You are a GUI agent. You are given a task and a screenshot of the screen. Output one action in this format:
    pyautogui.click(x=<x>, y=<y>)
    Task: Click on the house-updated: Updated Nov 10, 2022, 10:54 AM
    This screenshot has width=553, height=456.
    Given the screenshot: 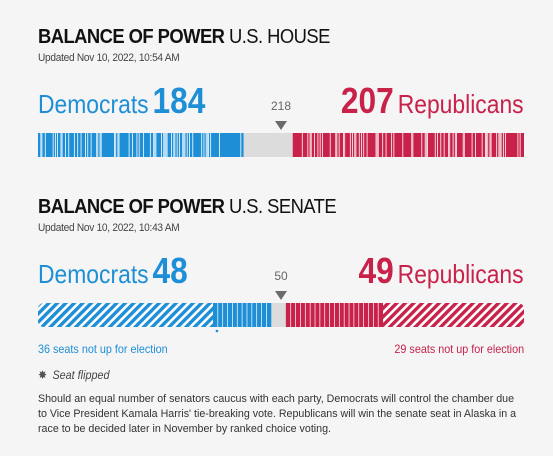 What is the action you would take?
    pyautogui.click(x=109, y=58)
    